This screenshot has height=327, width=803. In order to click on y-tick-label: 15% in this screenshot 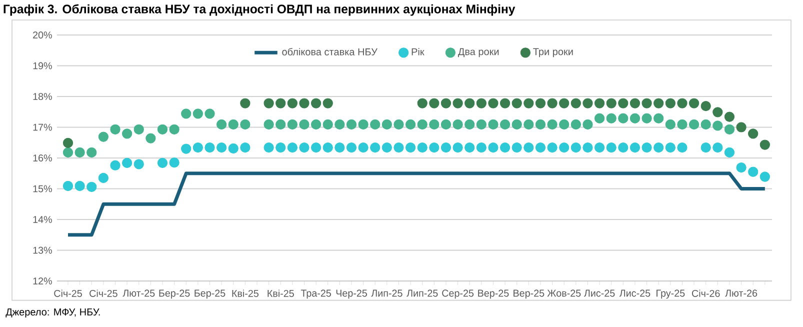, I will do `click(42, 188)`.